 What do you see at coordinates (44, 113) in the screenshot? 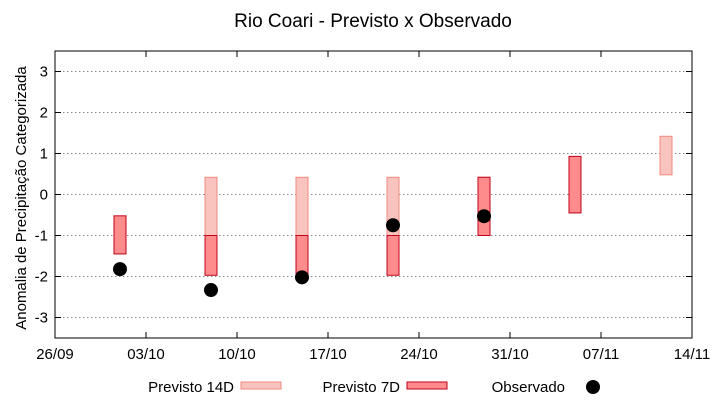
I see `y-tick-label: 2` at bounding box center [44, 113].